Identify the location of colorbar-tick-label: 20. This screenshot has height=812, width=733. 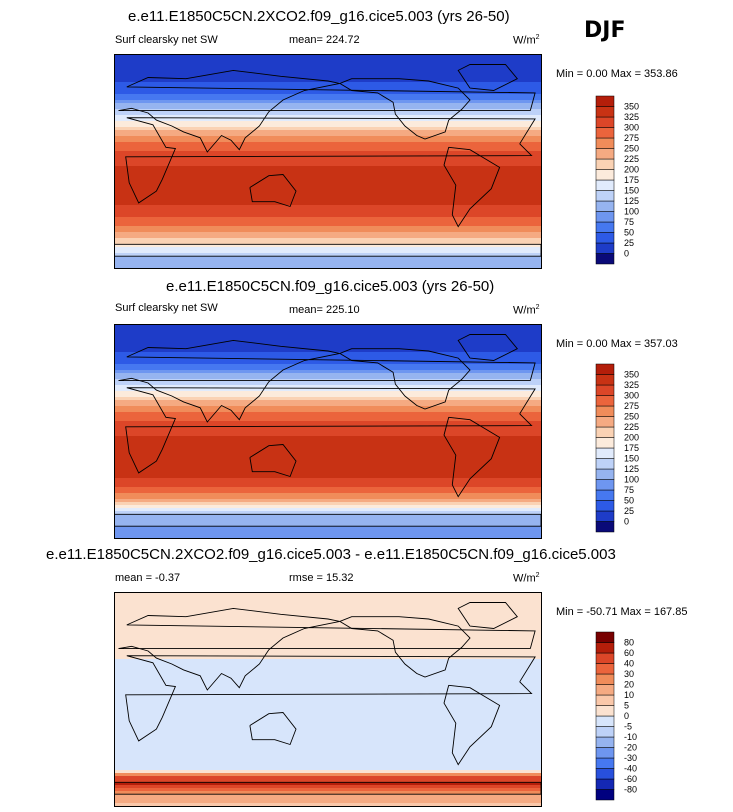
(629, 685).